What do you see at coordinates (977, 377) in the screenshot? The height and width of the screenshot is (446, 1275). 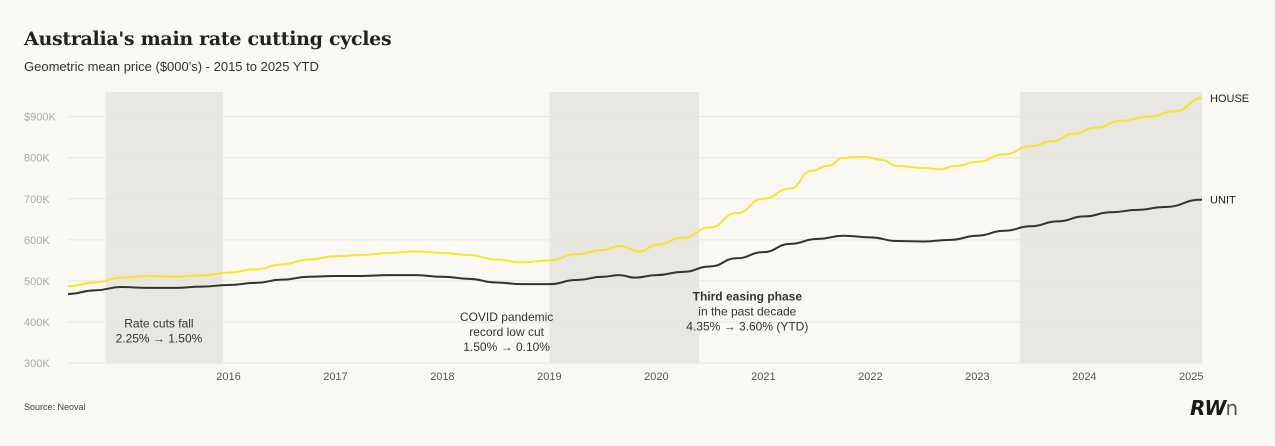 I see `x-tick-label: 2023` at bounding box center [977, 377].